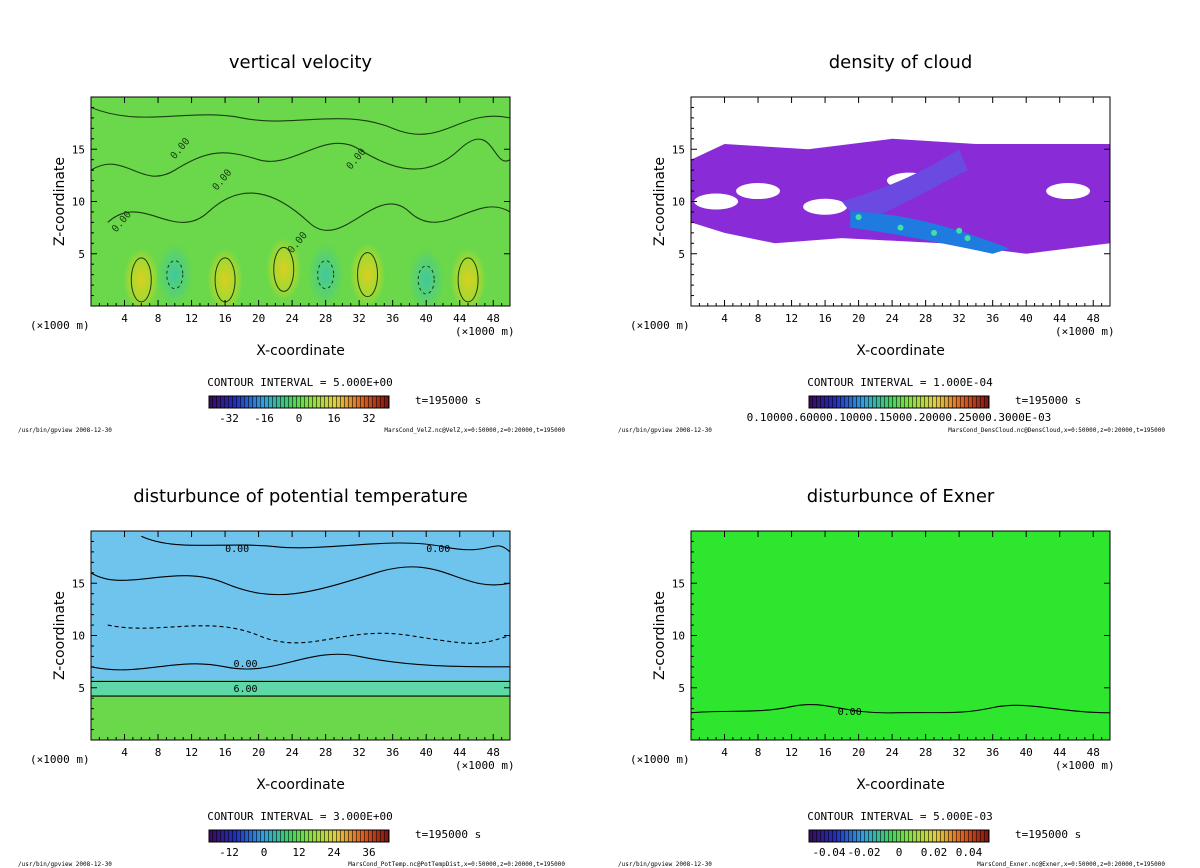  Describe the element at coordinates (298, 852) in the screenshot. I see `colorbar-tick-label: 12` at that location.